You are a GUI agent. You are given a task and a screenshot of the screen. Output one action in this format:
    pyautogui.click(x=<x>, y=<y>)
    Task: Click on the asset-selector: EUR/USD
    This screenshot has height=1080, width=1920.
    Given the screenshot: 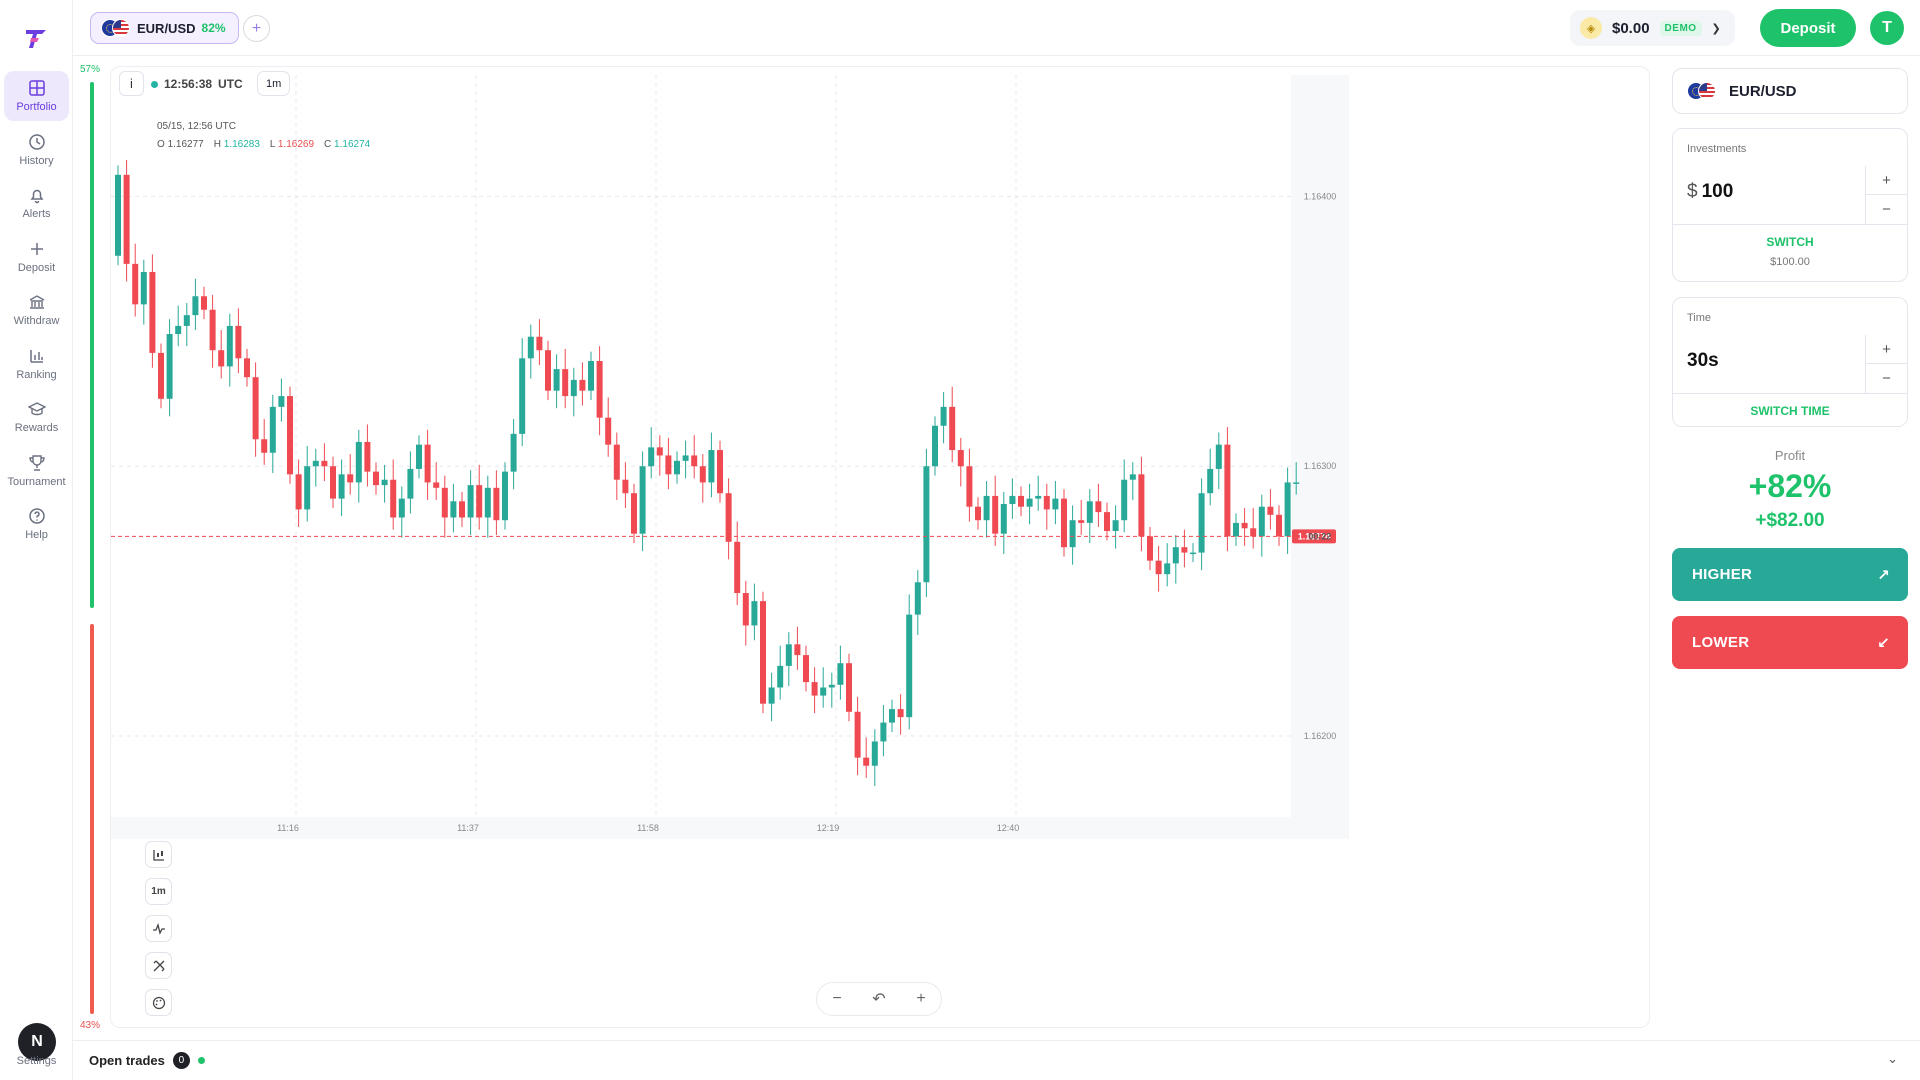 What is the action you would take?
    pyautogui.click(x=1790, y=91)
    